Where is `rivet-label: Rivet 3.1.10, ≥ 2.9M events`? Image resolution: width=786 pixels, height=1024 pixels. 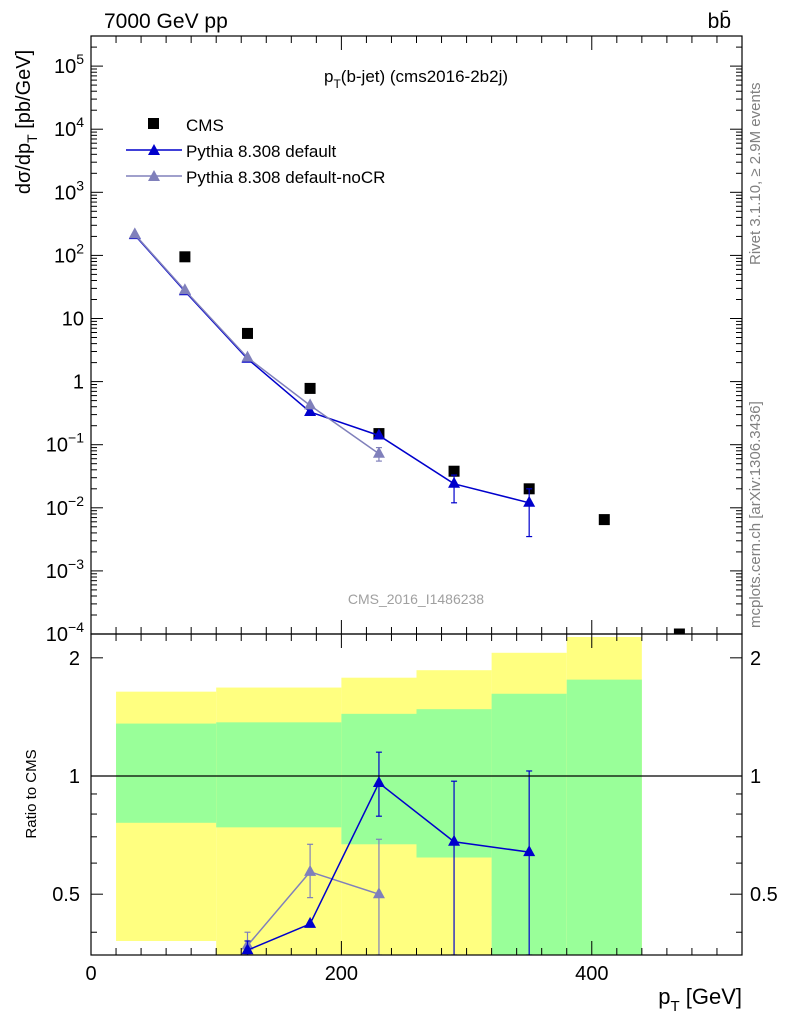 rivet-label: Rivet 3.1.10, ≥ 2.9M events is located at coordinates (755, 174).